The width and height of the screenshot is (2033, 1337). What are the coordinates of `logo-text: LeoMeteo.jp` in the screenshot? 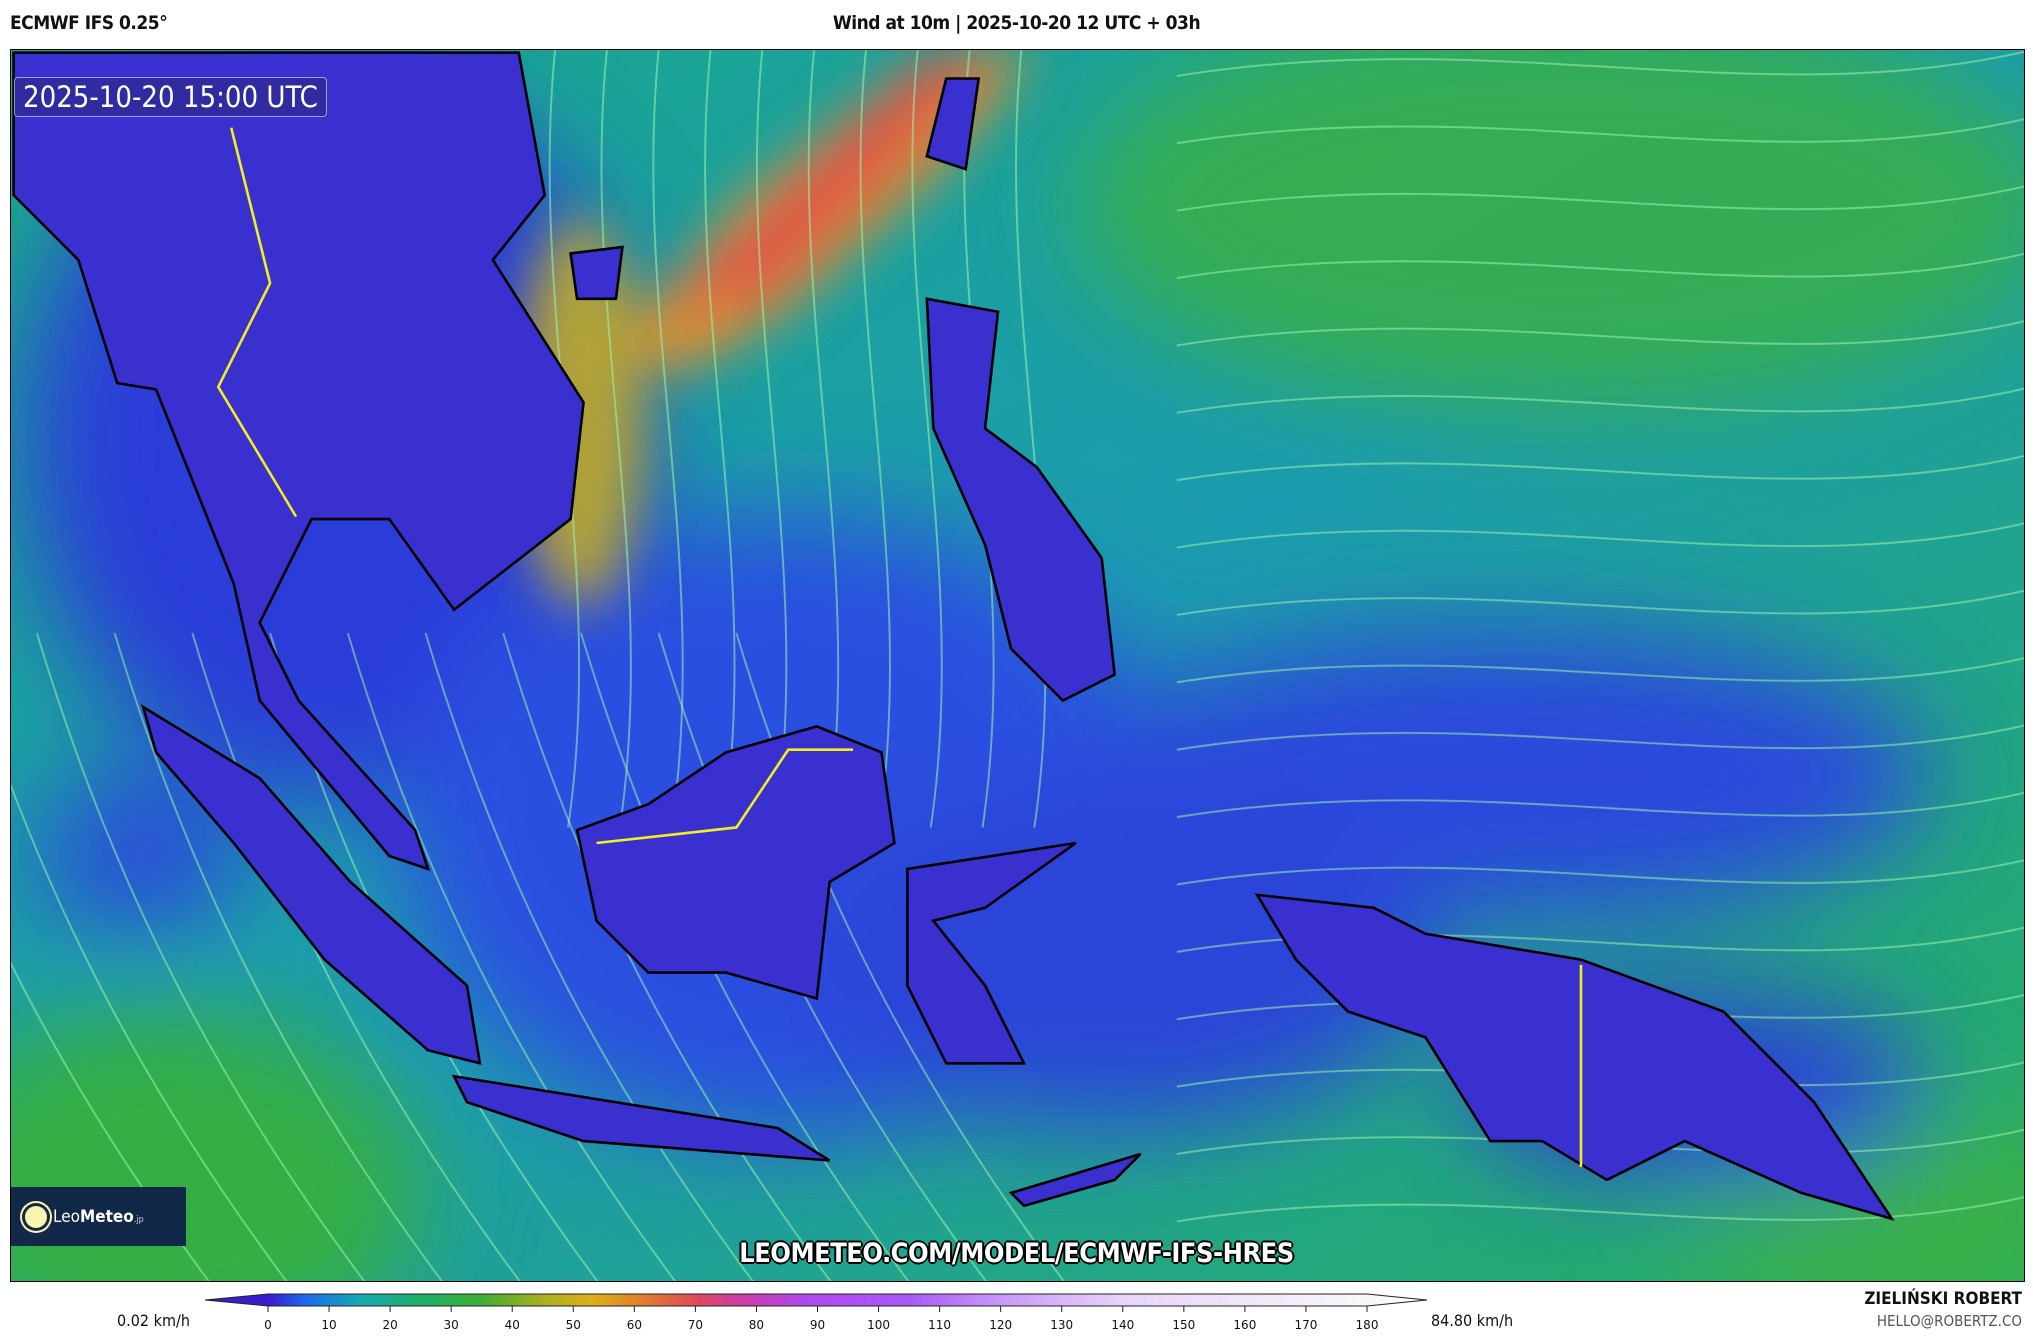 It's located at (98, 1216).